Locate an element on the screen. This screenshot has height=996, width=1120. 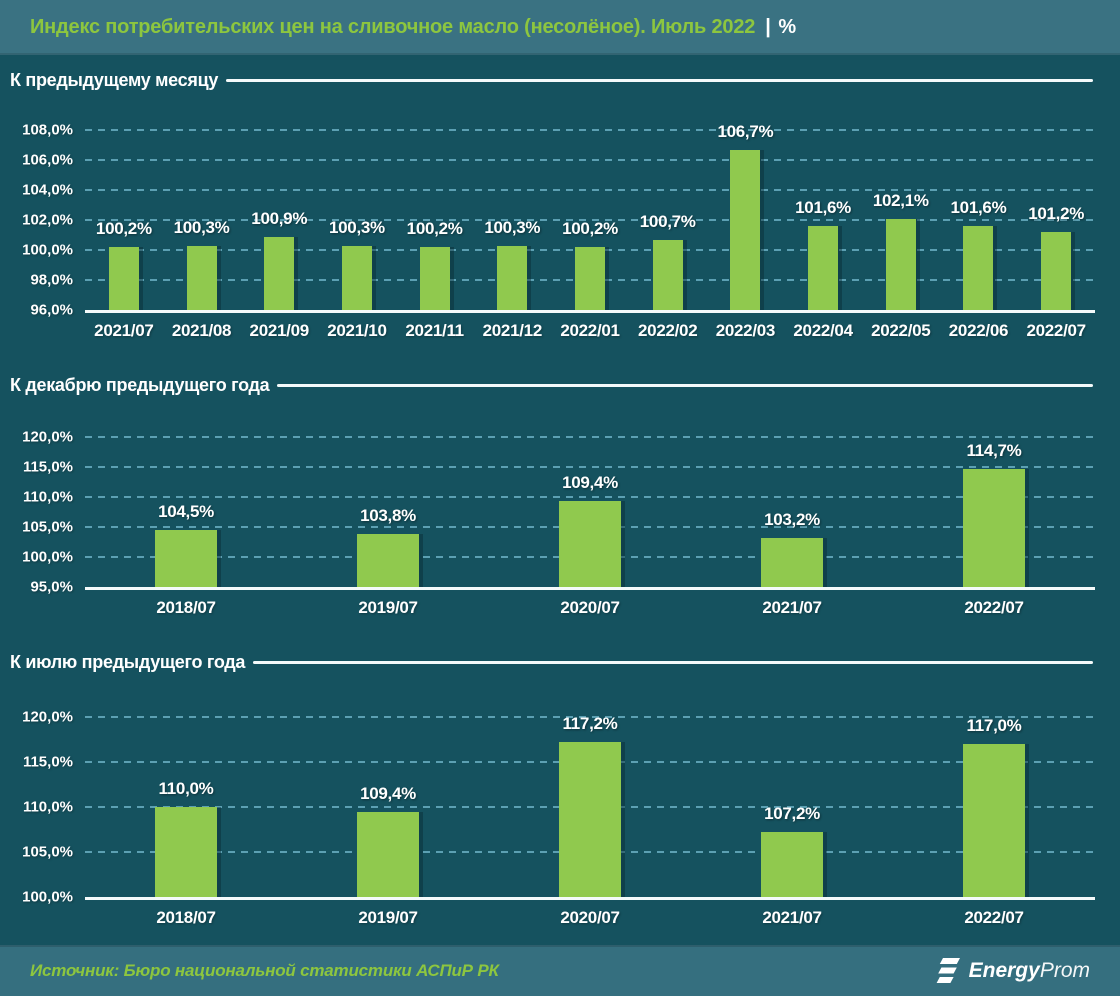
y-tick-label: 96,0% is located at coordinates (51, 310).